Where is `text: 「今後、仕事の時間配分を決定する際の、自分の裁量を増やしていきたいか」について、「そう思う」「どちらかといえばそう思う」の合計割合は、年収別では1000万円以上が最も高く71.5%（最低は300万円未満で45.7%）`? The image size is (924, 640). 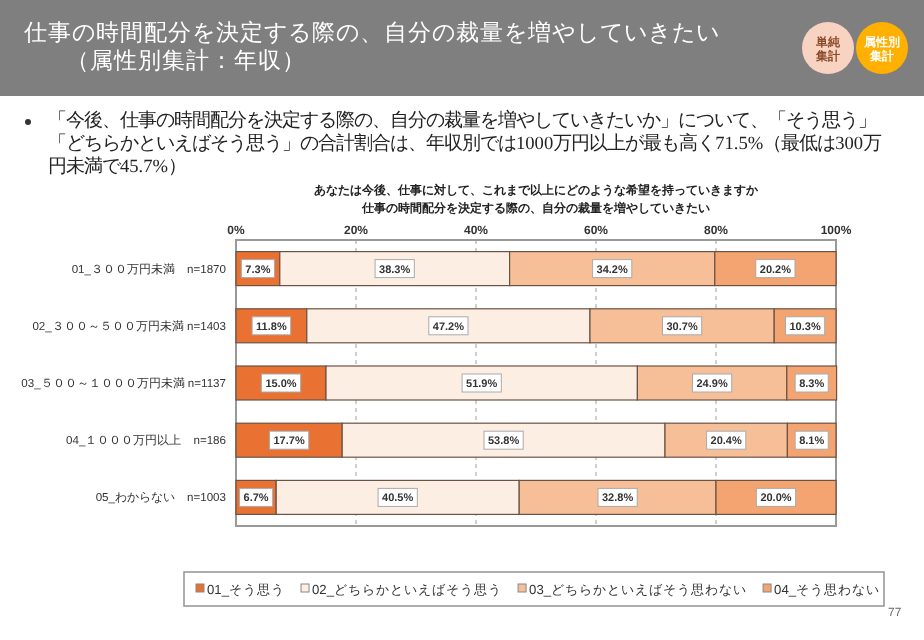
text: 「今後、仕事の時間配分を決定する際の、自分の裁量を増やしていきたいか」について、「そう思う」「どちらかといえばそう思う」の合計割合は、年収別では1000万円以上が最も高く71.5%（最低は300万円未満で45.7%） is located at coordinates (465, 144).